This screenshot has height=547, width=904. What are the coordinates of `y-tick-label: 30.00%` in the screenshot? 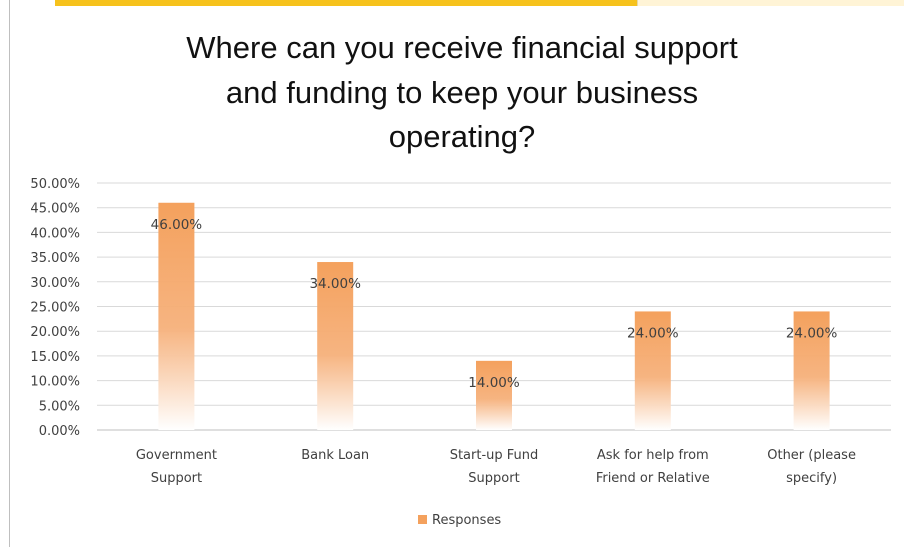 It's located at (55, 283).